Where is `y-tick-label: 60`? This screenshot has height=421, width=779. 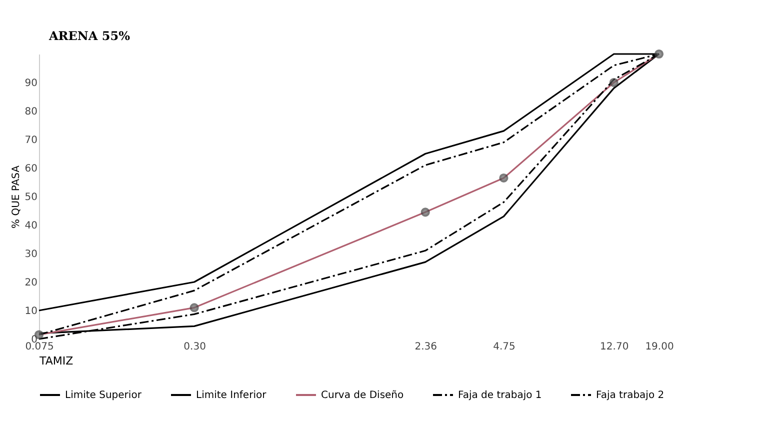
y-tick-label: 60 is located at coordinates (31, 169).